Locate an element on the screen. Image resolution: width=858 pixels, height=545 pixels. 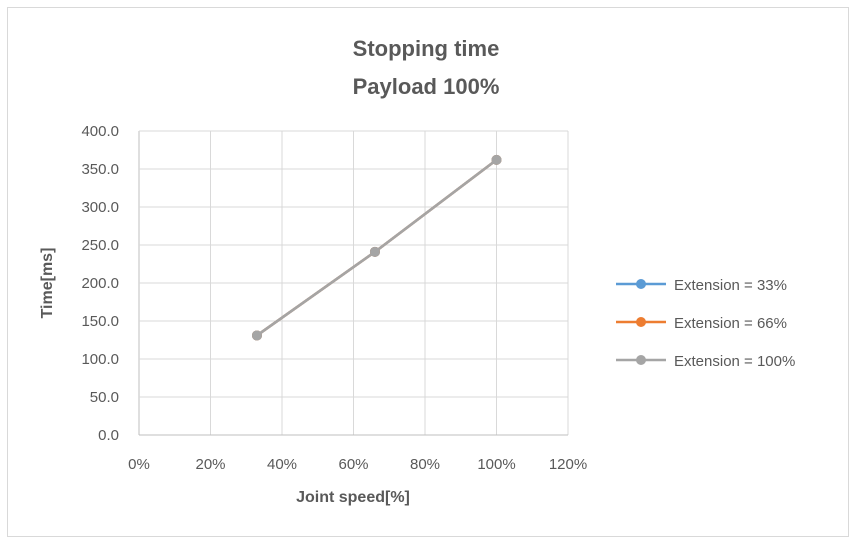
chart-subtitle: Payload 100% is located at coordinates (426, 86).